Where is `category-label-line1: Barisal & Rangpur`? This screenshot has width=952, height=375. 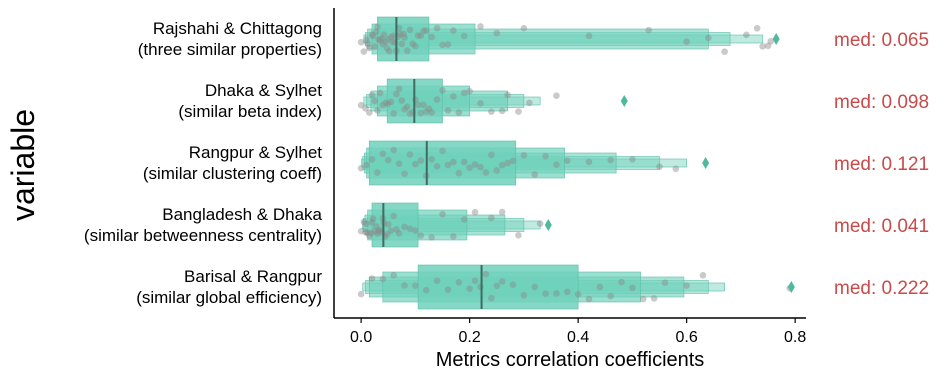 category-label-line1: Barisal & Rangpur is located at coordinates (253, 276).